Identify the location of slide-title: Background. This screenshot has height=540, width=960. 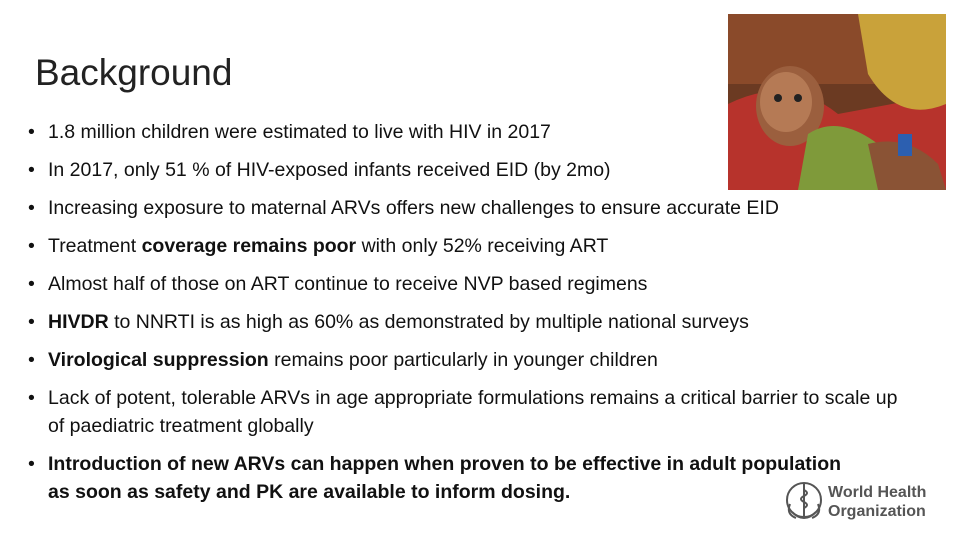
(134, 72).